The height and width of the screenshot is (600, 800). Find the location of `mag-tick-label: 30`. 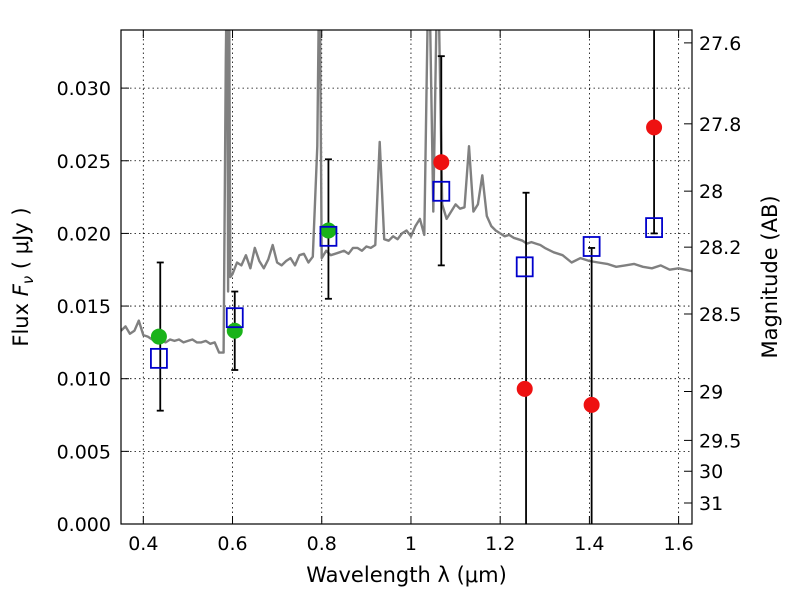

mag-tick-label: 30 is located at coordinates (711, 472).